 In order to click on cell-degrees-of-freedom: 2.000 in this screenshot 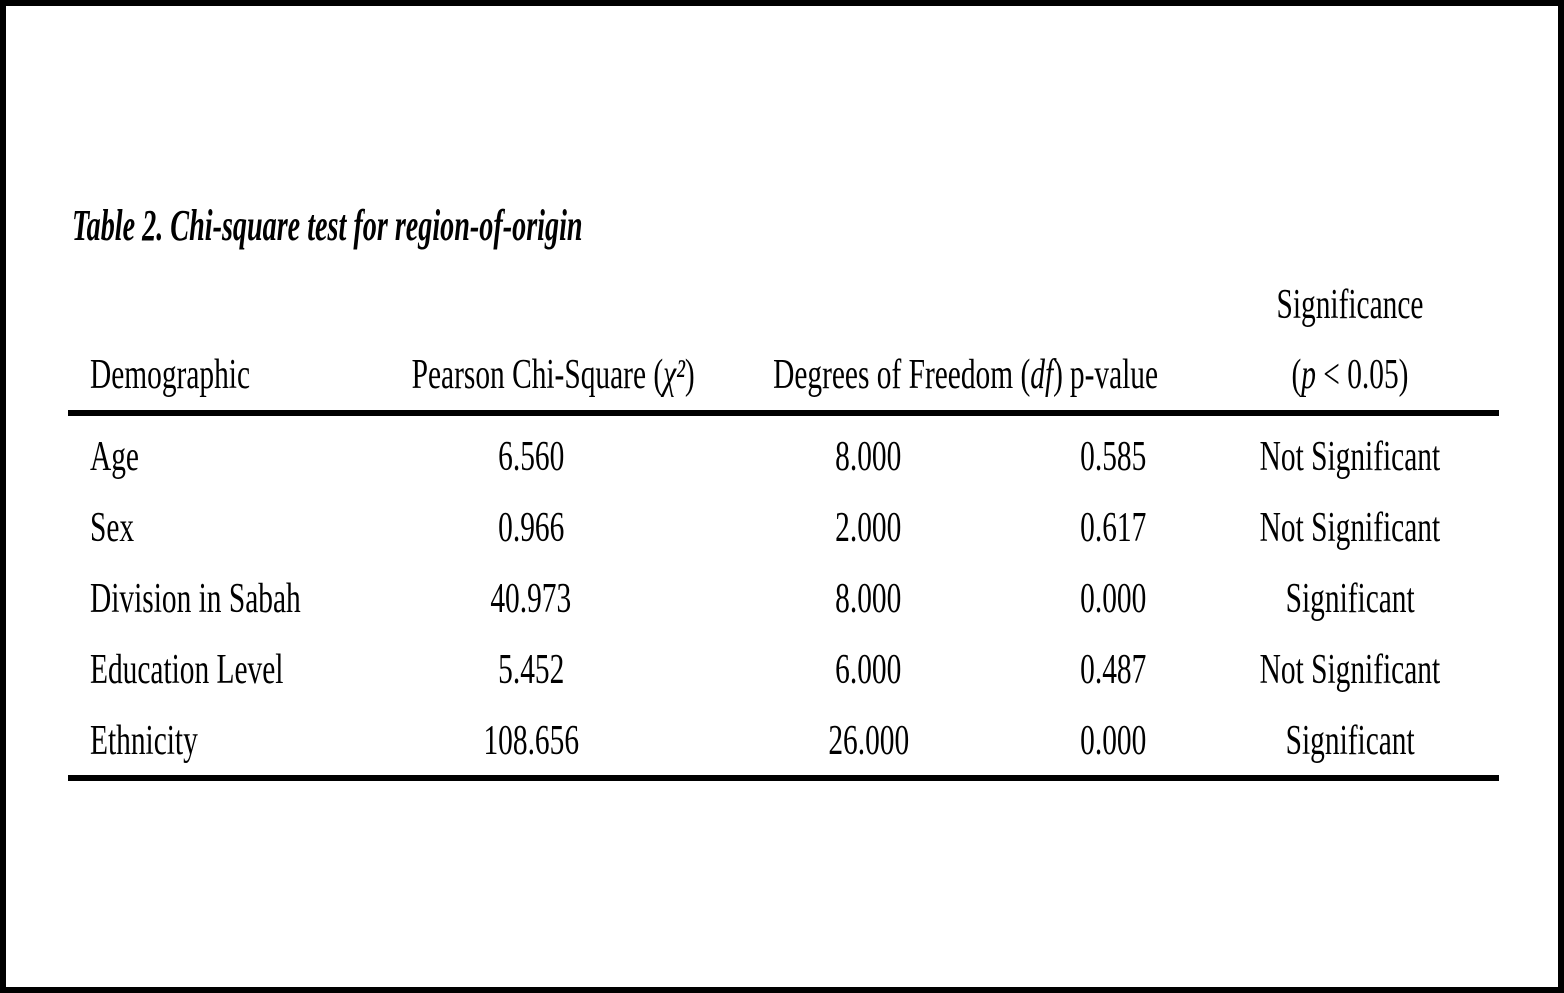, I will do `click(868, 528)`.